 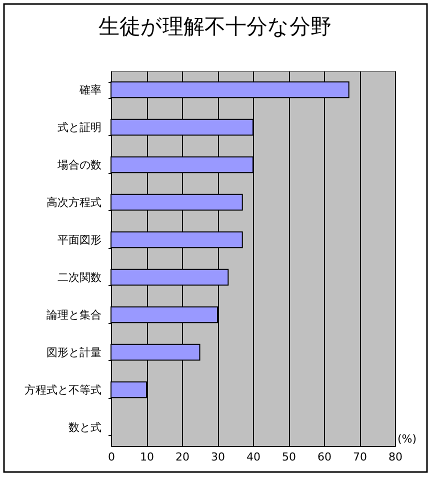 What do you see at coordinates (395, 457) in the screenshot?
I see `x-tick-label: 80` at bounding box center [395, 457].